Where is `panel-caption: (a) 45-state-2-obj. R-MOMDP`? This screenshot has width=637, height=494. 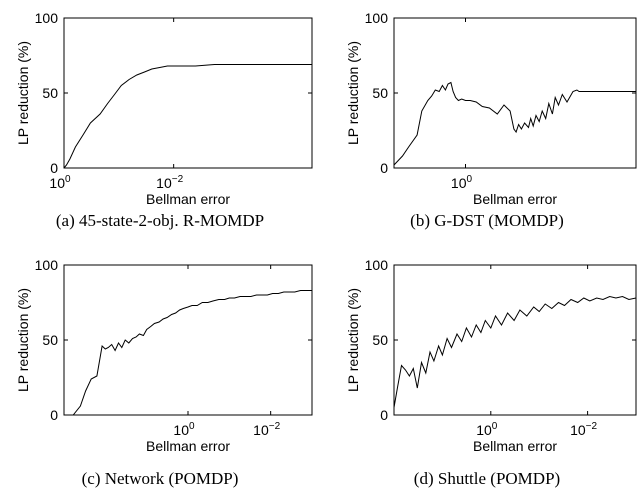
panel-caption: (a) 45-state-2-obj. R-MOMDP is located at coordinates (160, 220).